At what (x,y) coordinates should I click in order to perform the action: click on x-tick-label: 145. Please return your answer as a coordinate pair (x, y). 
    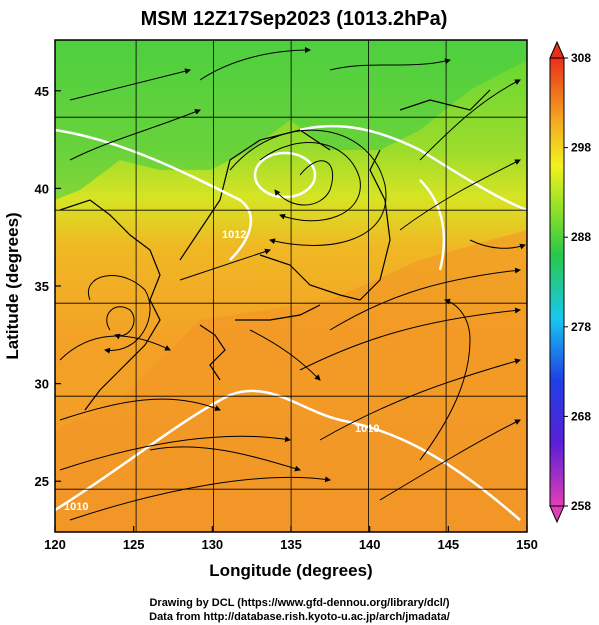
    Looking at the image, I should click on (448, 544).